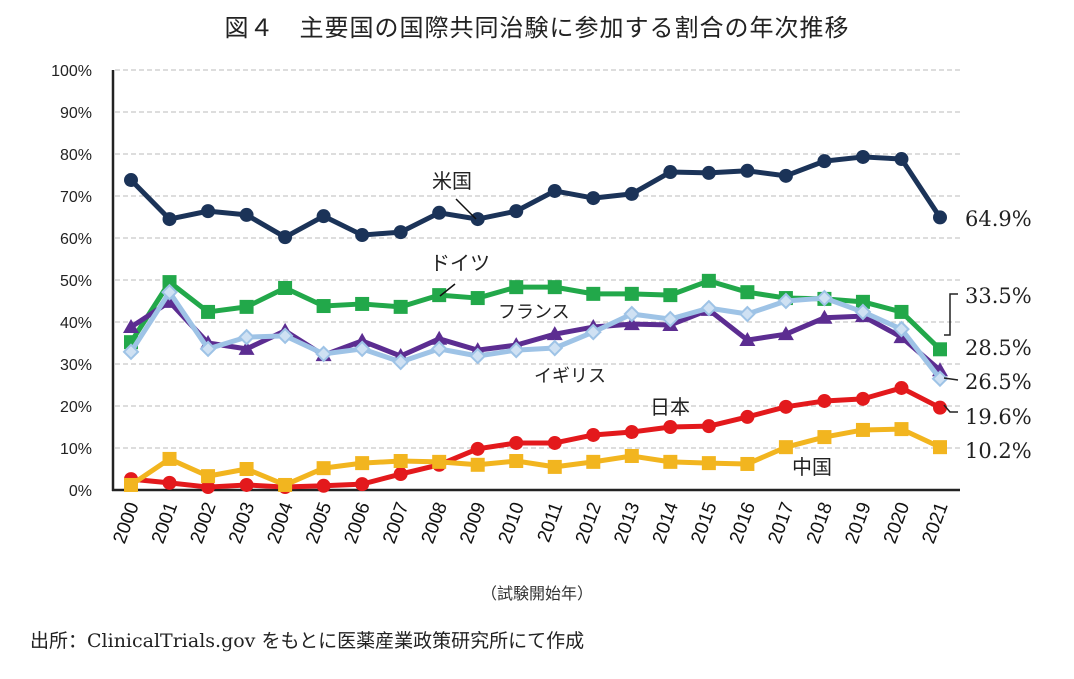 This screenshot has height=679, width=1074. Describe the element at coordinates (76, 113) in the screenshot. I see `y-tick-label: 90%` at that location.